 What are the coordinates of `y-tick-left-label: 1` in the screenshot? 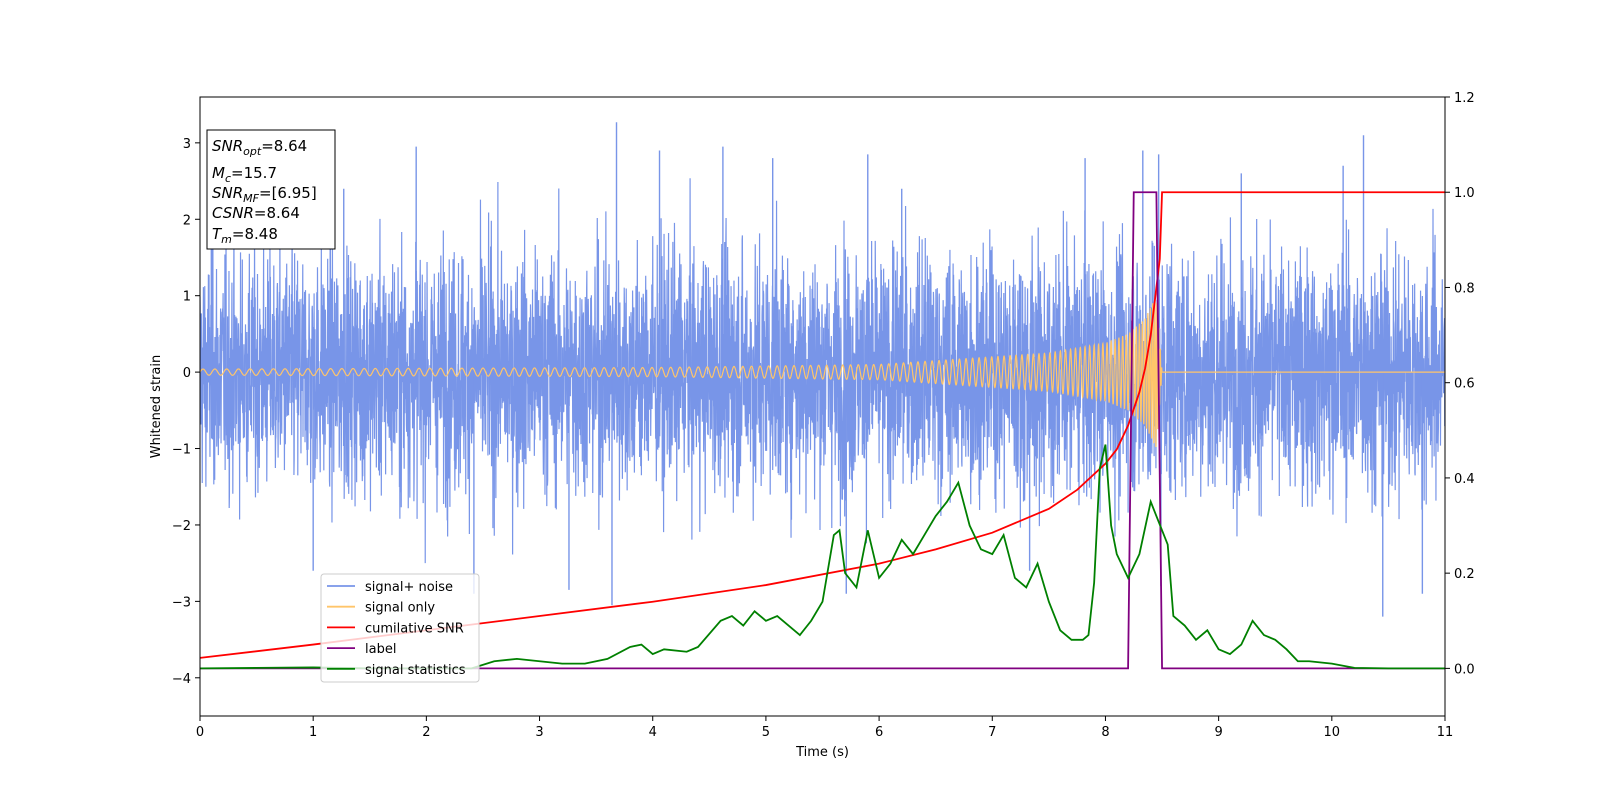 It's located at (187, 297).